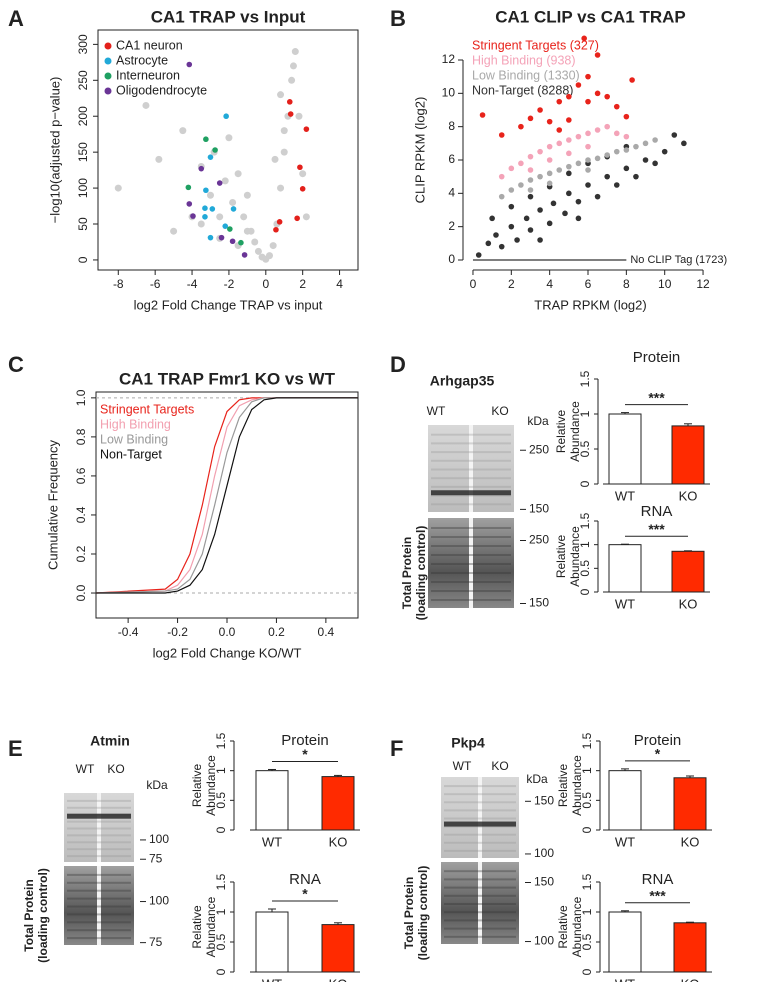  Describe the element at coordinates (83, 188) in the screenshot. I see `y-tick-label: 100` at that location.